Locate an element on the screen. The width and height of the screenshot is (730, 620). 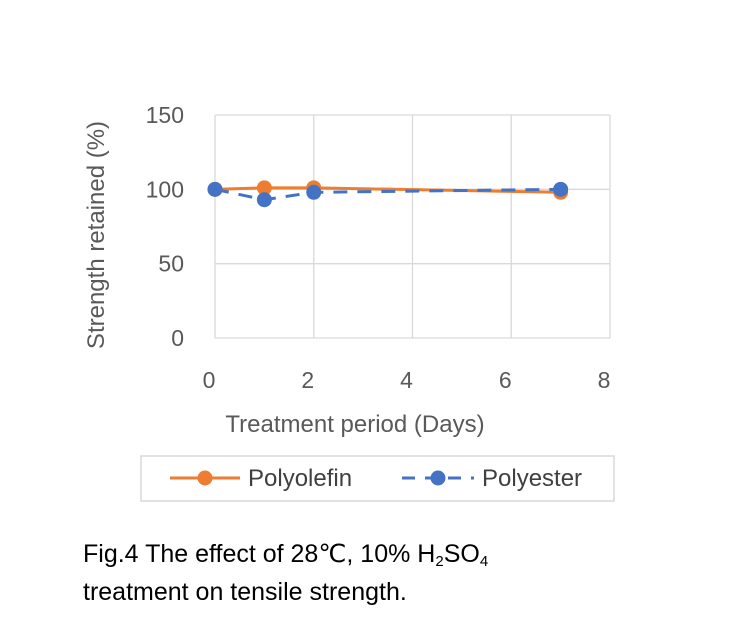
y-tick-label-0: 0 is located at coordinates (177, 338).